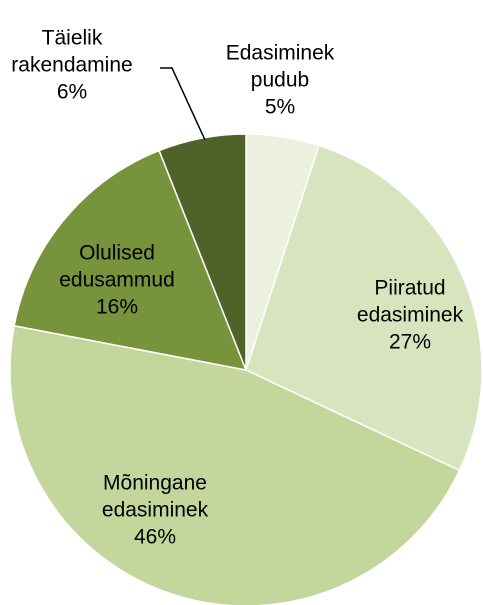 This screenshot has width=483, height=605. I want to click on pie-slice, so click(202, 252).